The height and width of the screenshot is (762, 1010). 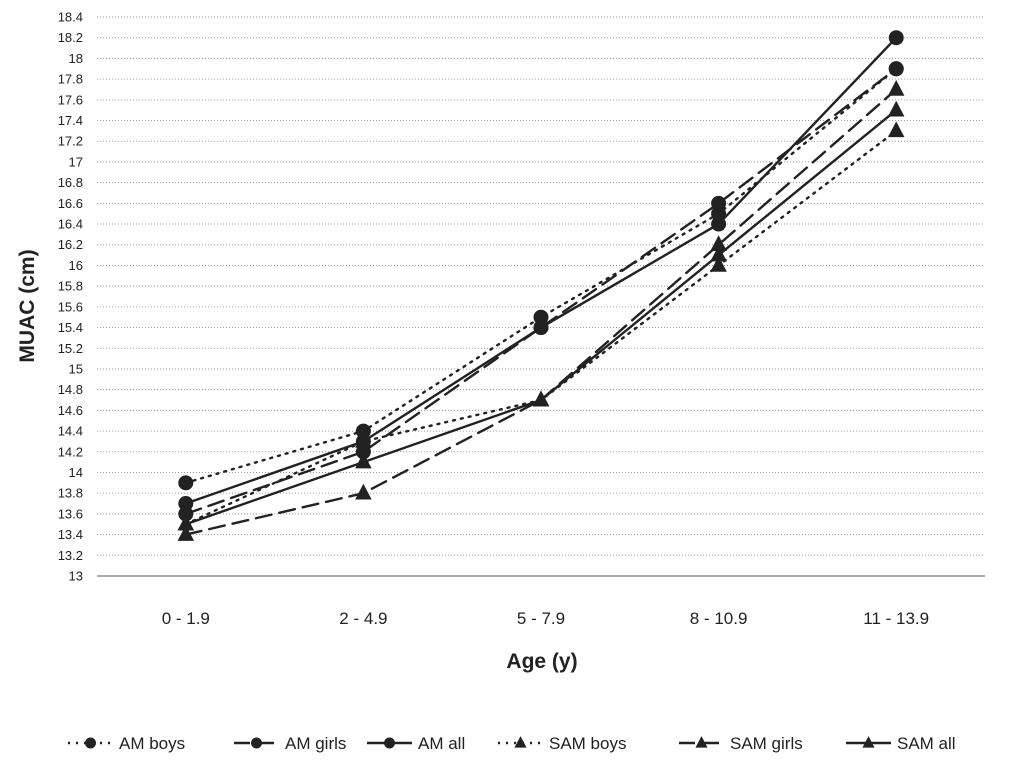 What do you see at coordinates (70, 555) in the screenshot?
I see `y-tick-label: 13.2` at bounding box center [70, 555].